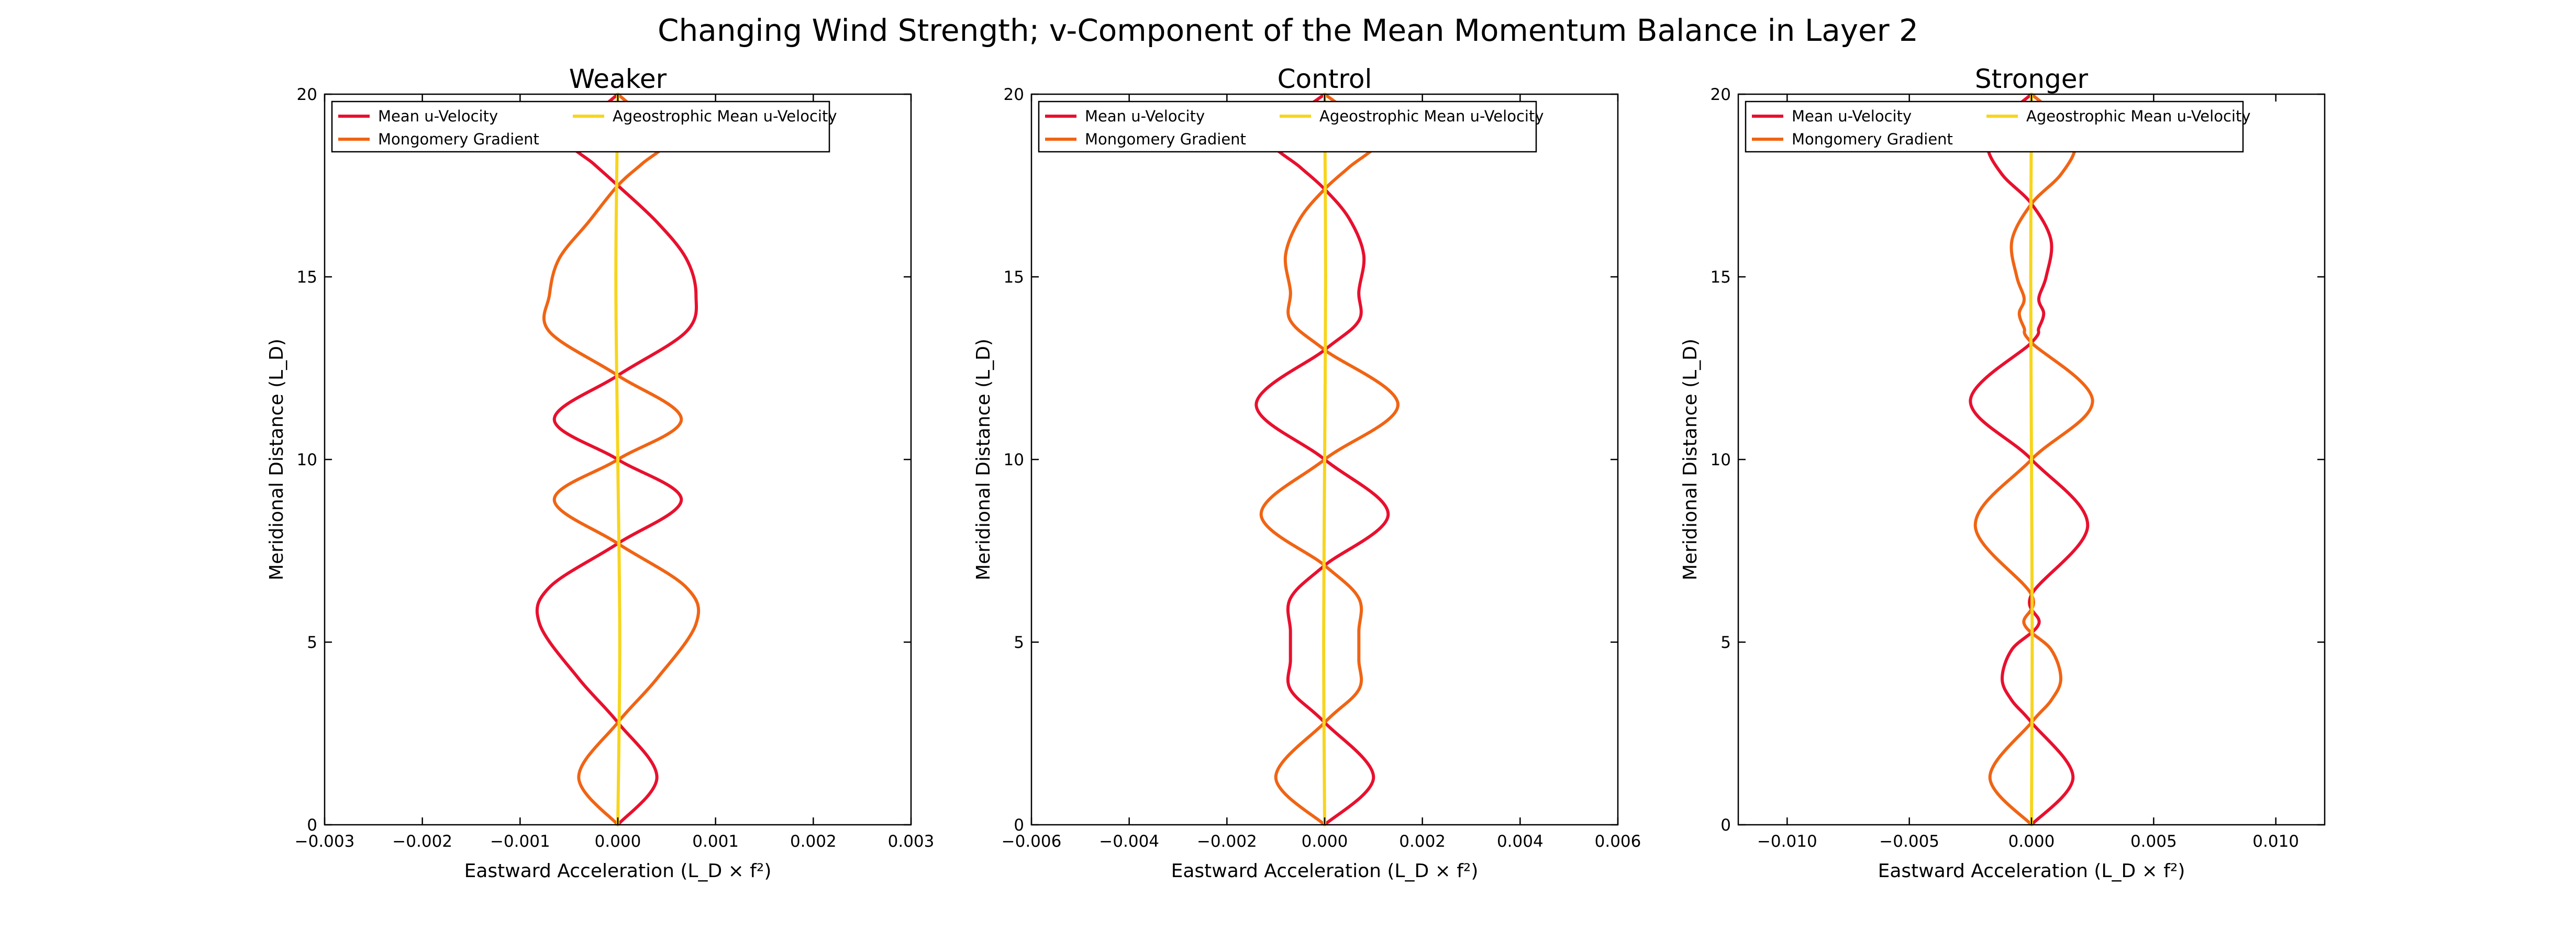  I want to click on x-tick-label: 0.003, so click(912, 841).